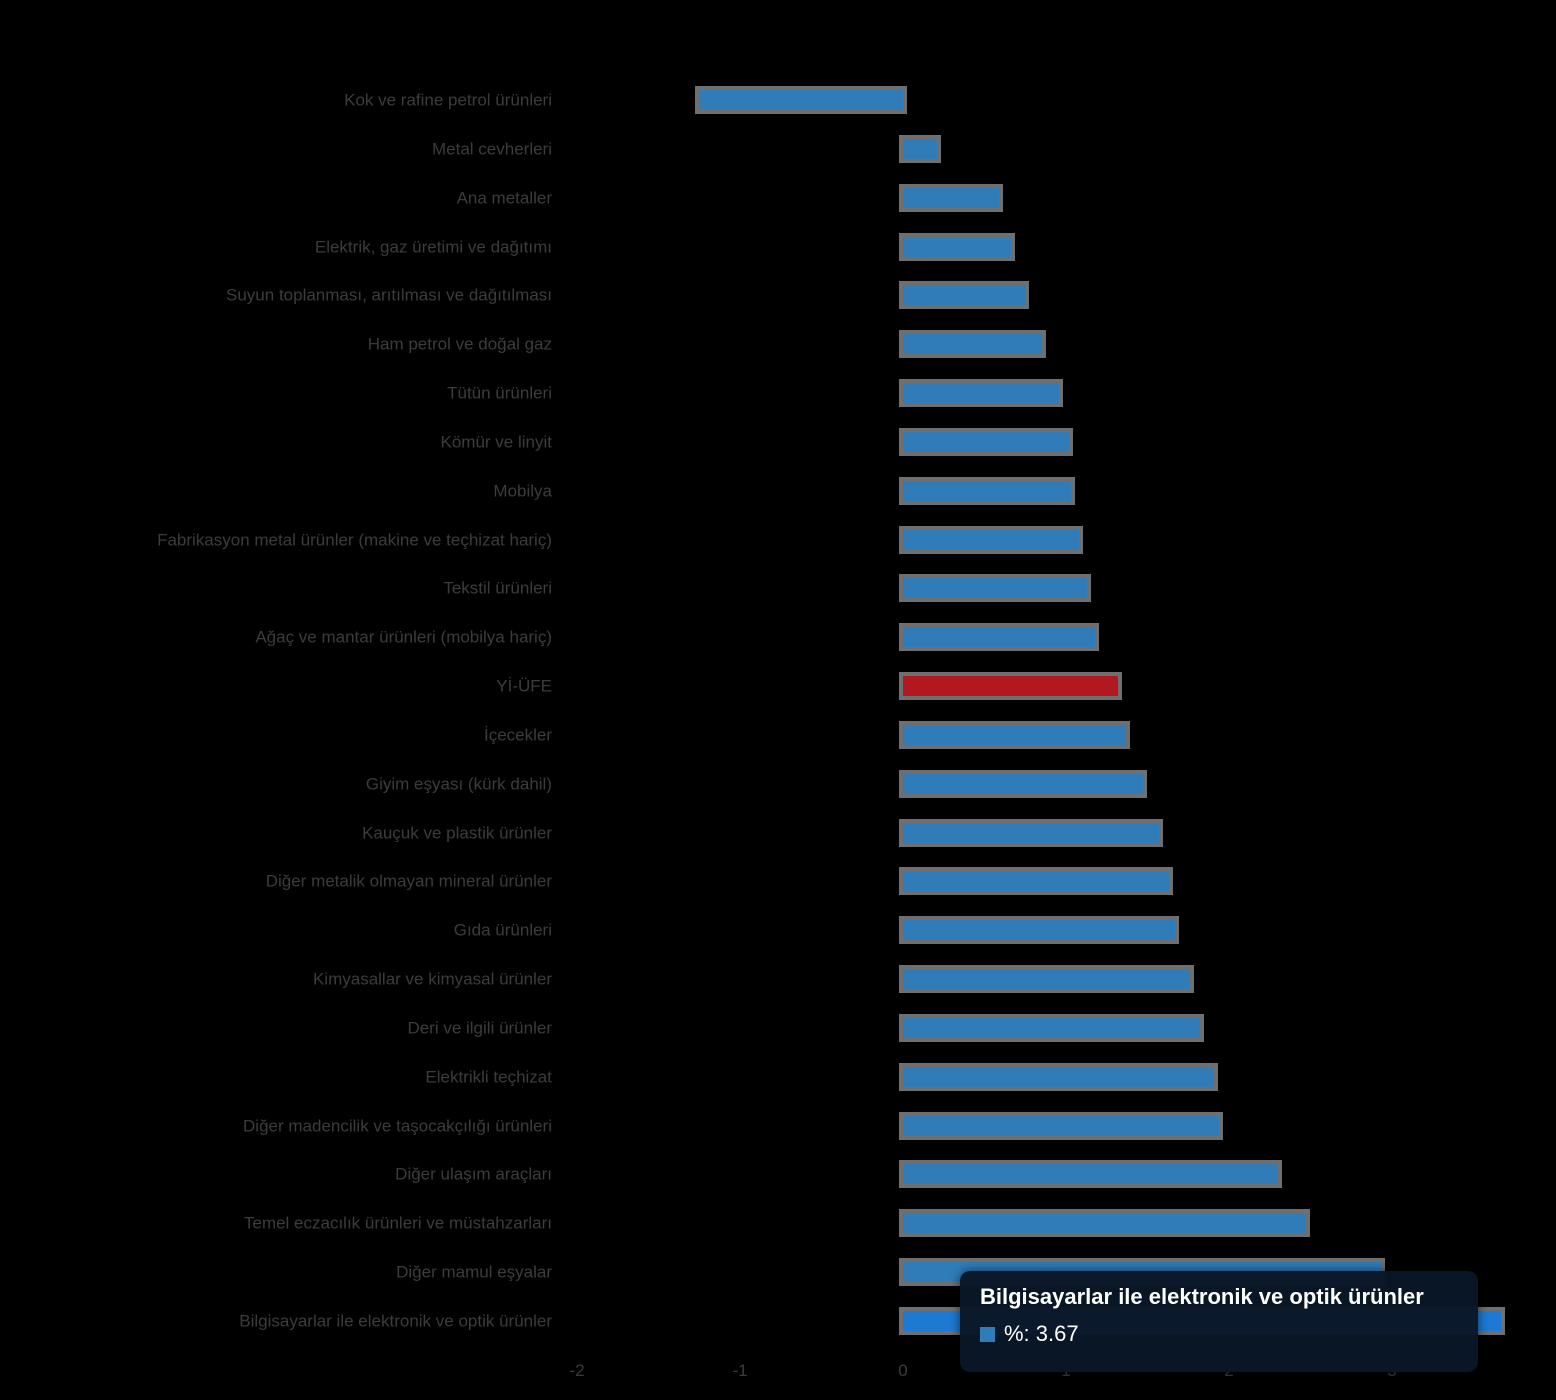 This screenshot has height=1400, width=1556. Describe the element at coordinates (504, 198) in the screenshot. I see `category-label: Ana metaller` at that location.